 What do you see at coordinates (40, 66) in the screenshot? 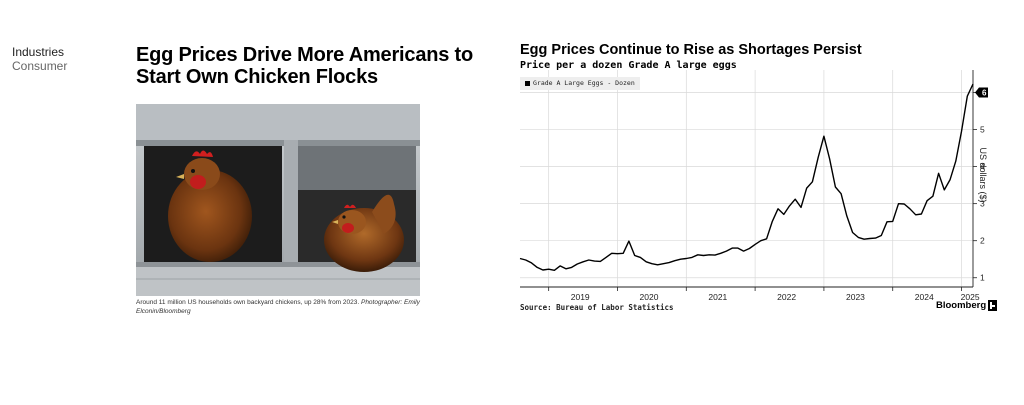
I see `category-secondary: Consumer` at bounding box center [40, 66].